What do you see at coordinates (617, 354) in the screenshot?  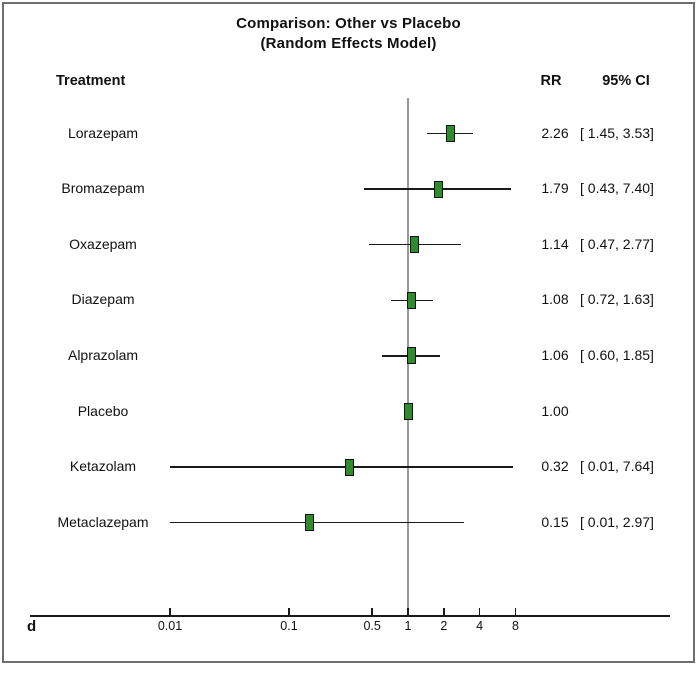 I see `ci-value: [ 0.60, 1.85]` at bounding box center [617, 354].